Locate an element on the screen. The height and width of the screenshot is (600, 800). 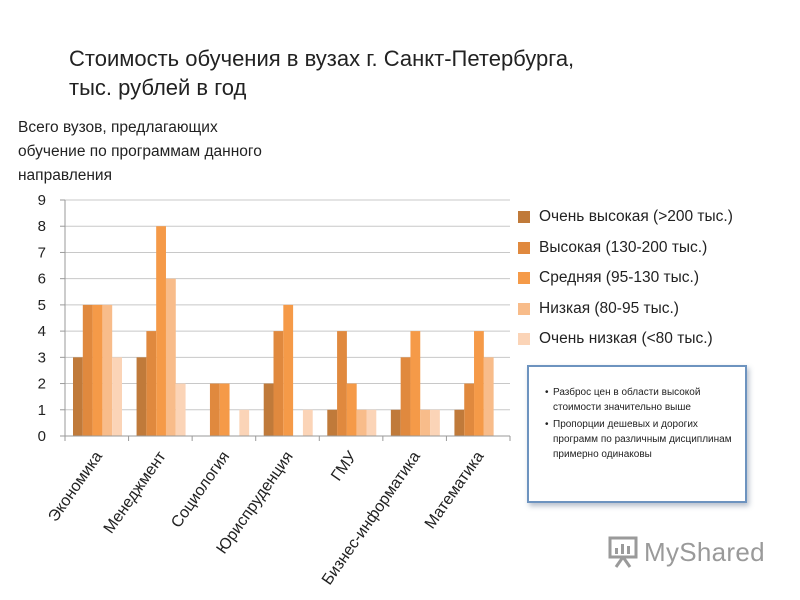
y-tick-label: 8 is located at coordinates (42, 226).